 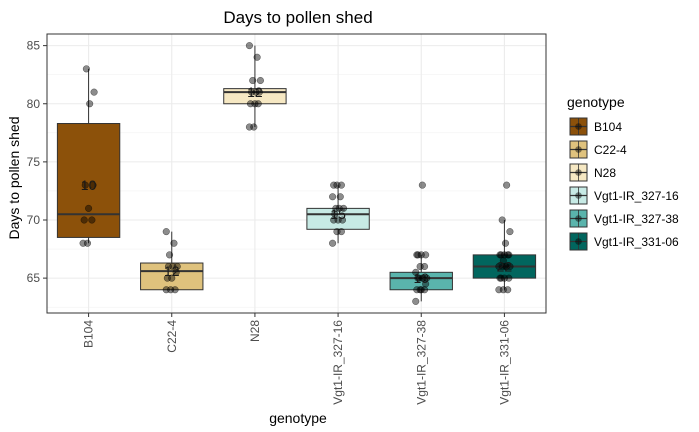 I want to click on y-tick-label: 65, so click(x=34, y=278).